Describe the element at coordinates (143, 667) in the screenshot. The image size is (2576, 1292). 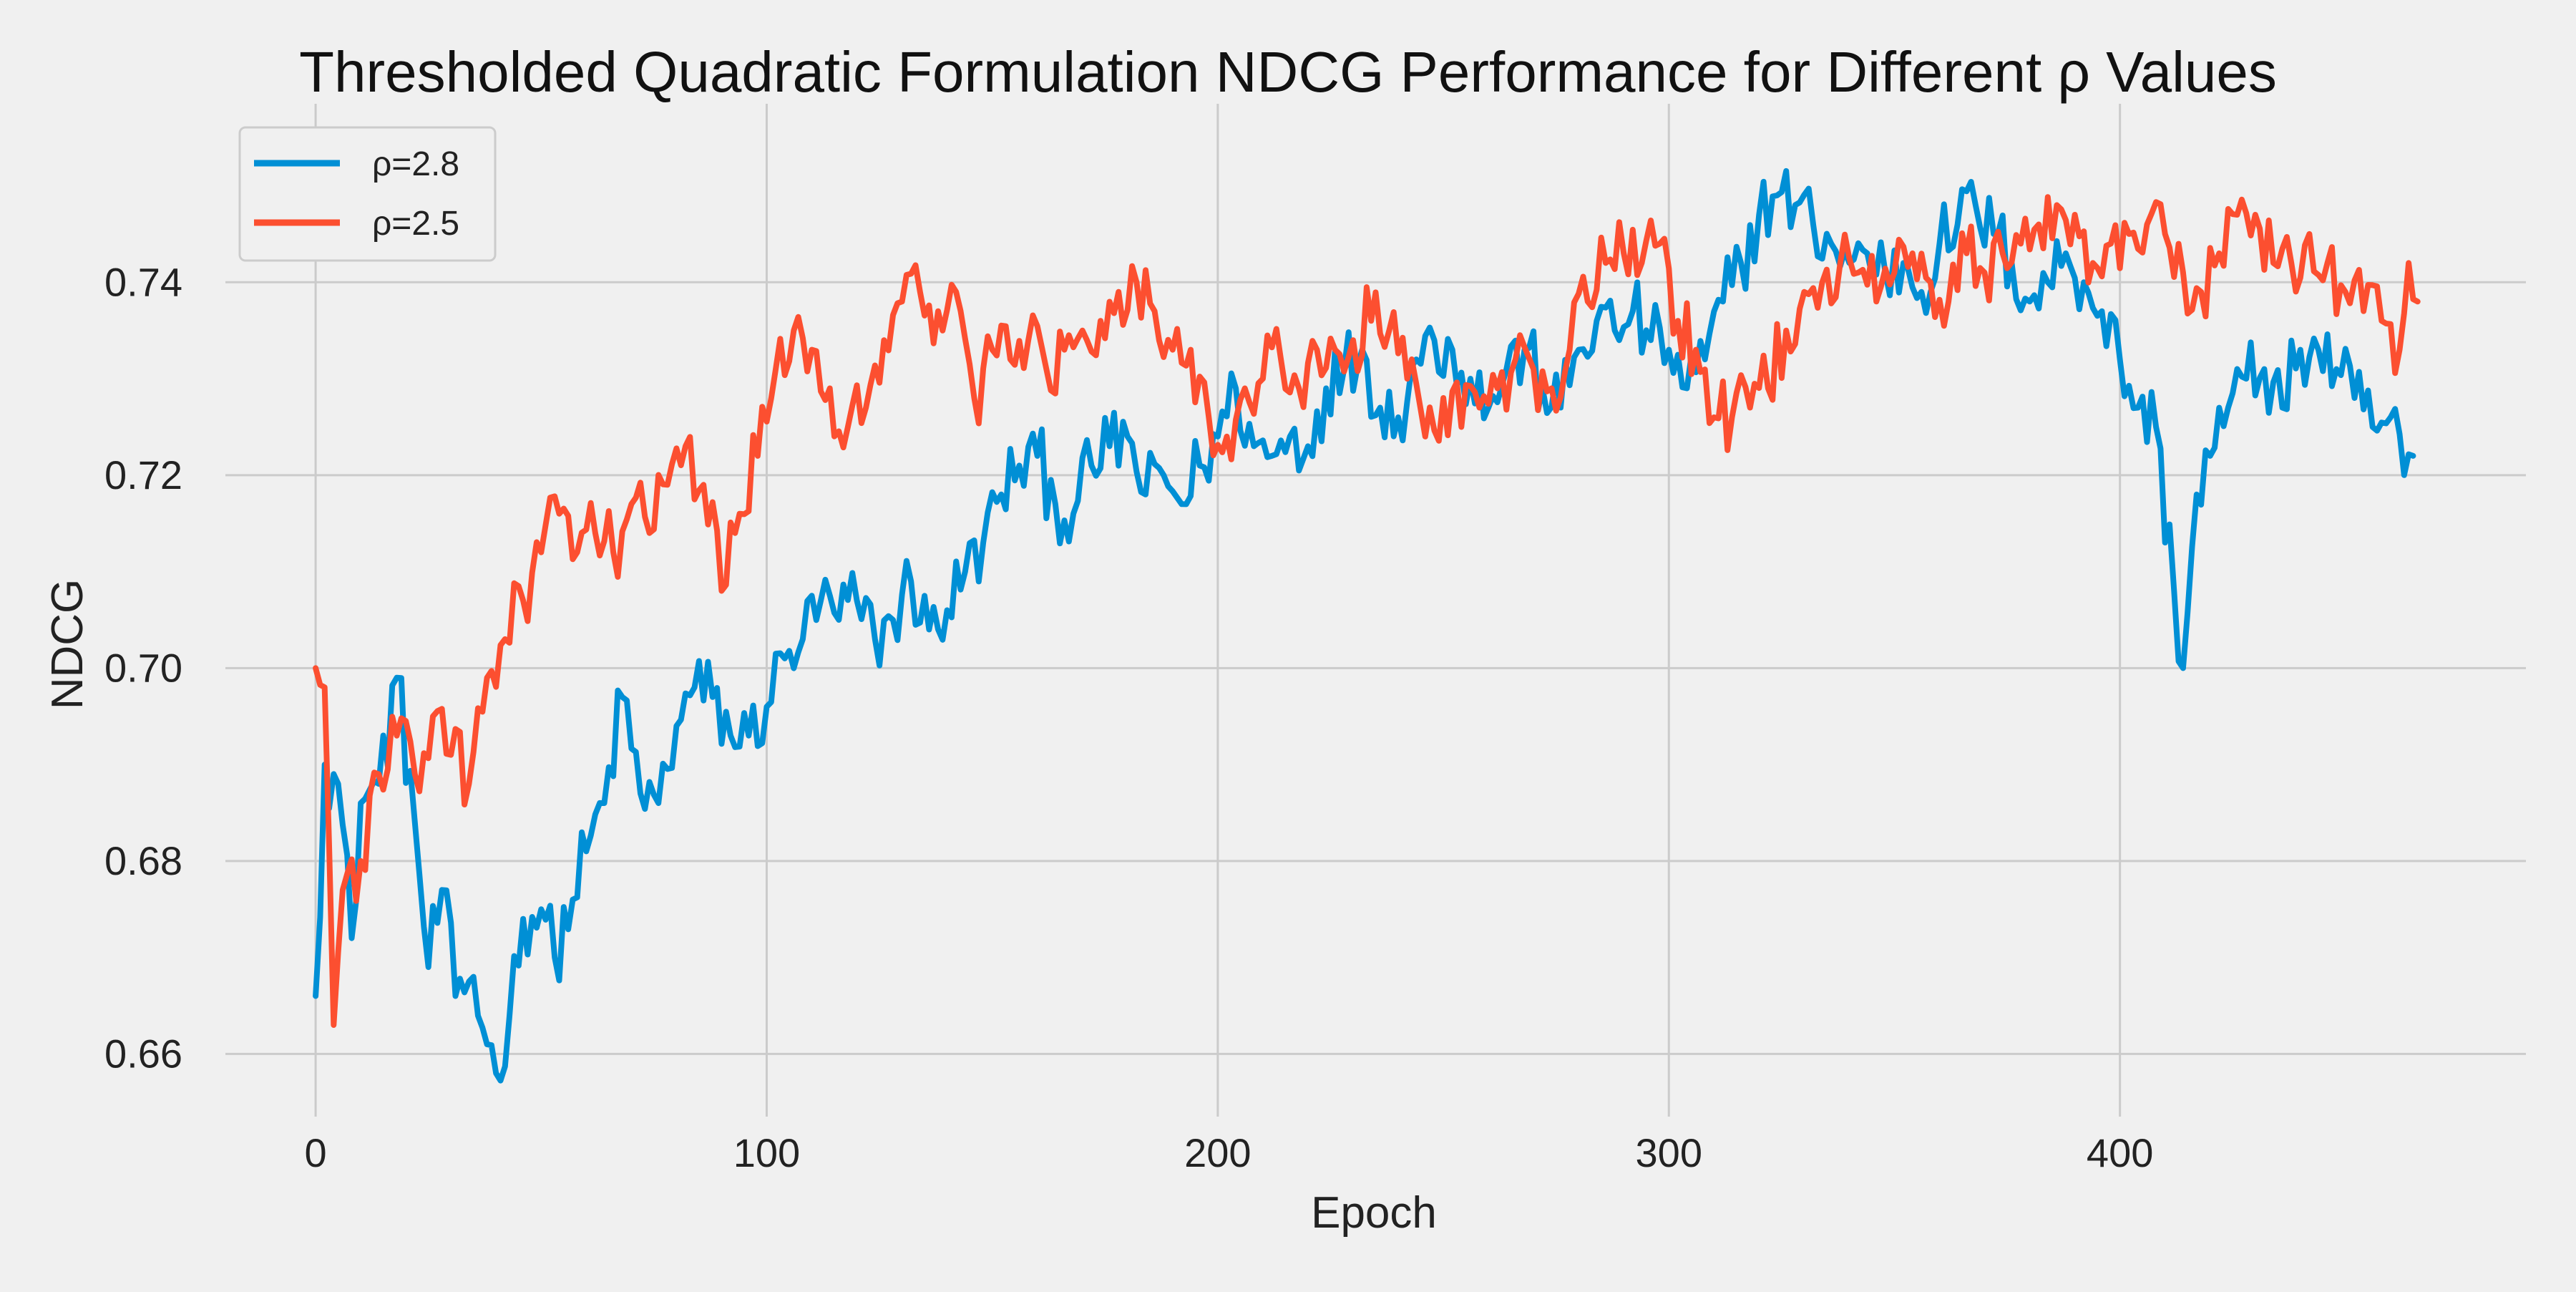
I see `y-tick-label: 0.70` at that location.